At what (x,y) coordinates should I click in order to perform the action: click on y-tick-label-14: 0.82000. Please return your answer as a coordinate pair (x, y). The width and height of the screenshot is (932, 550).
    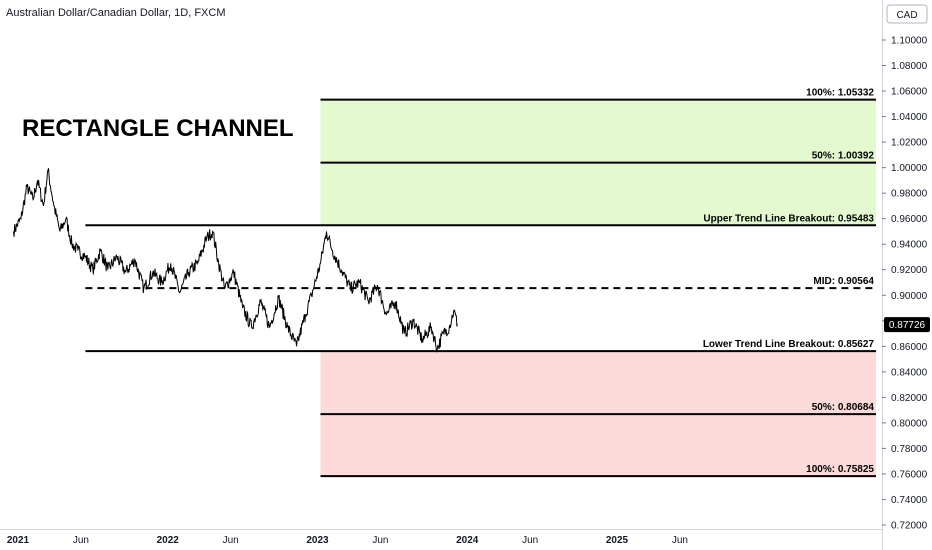
    Looking at the image, I should click on (909, 398).